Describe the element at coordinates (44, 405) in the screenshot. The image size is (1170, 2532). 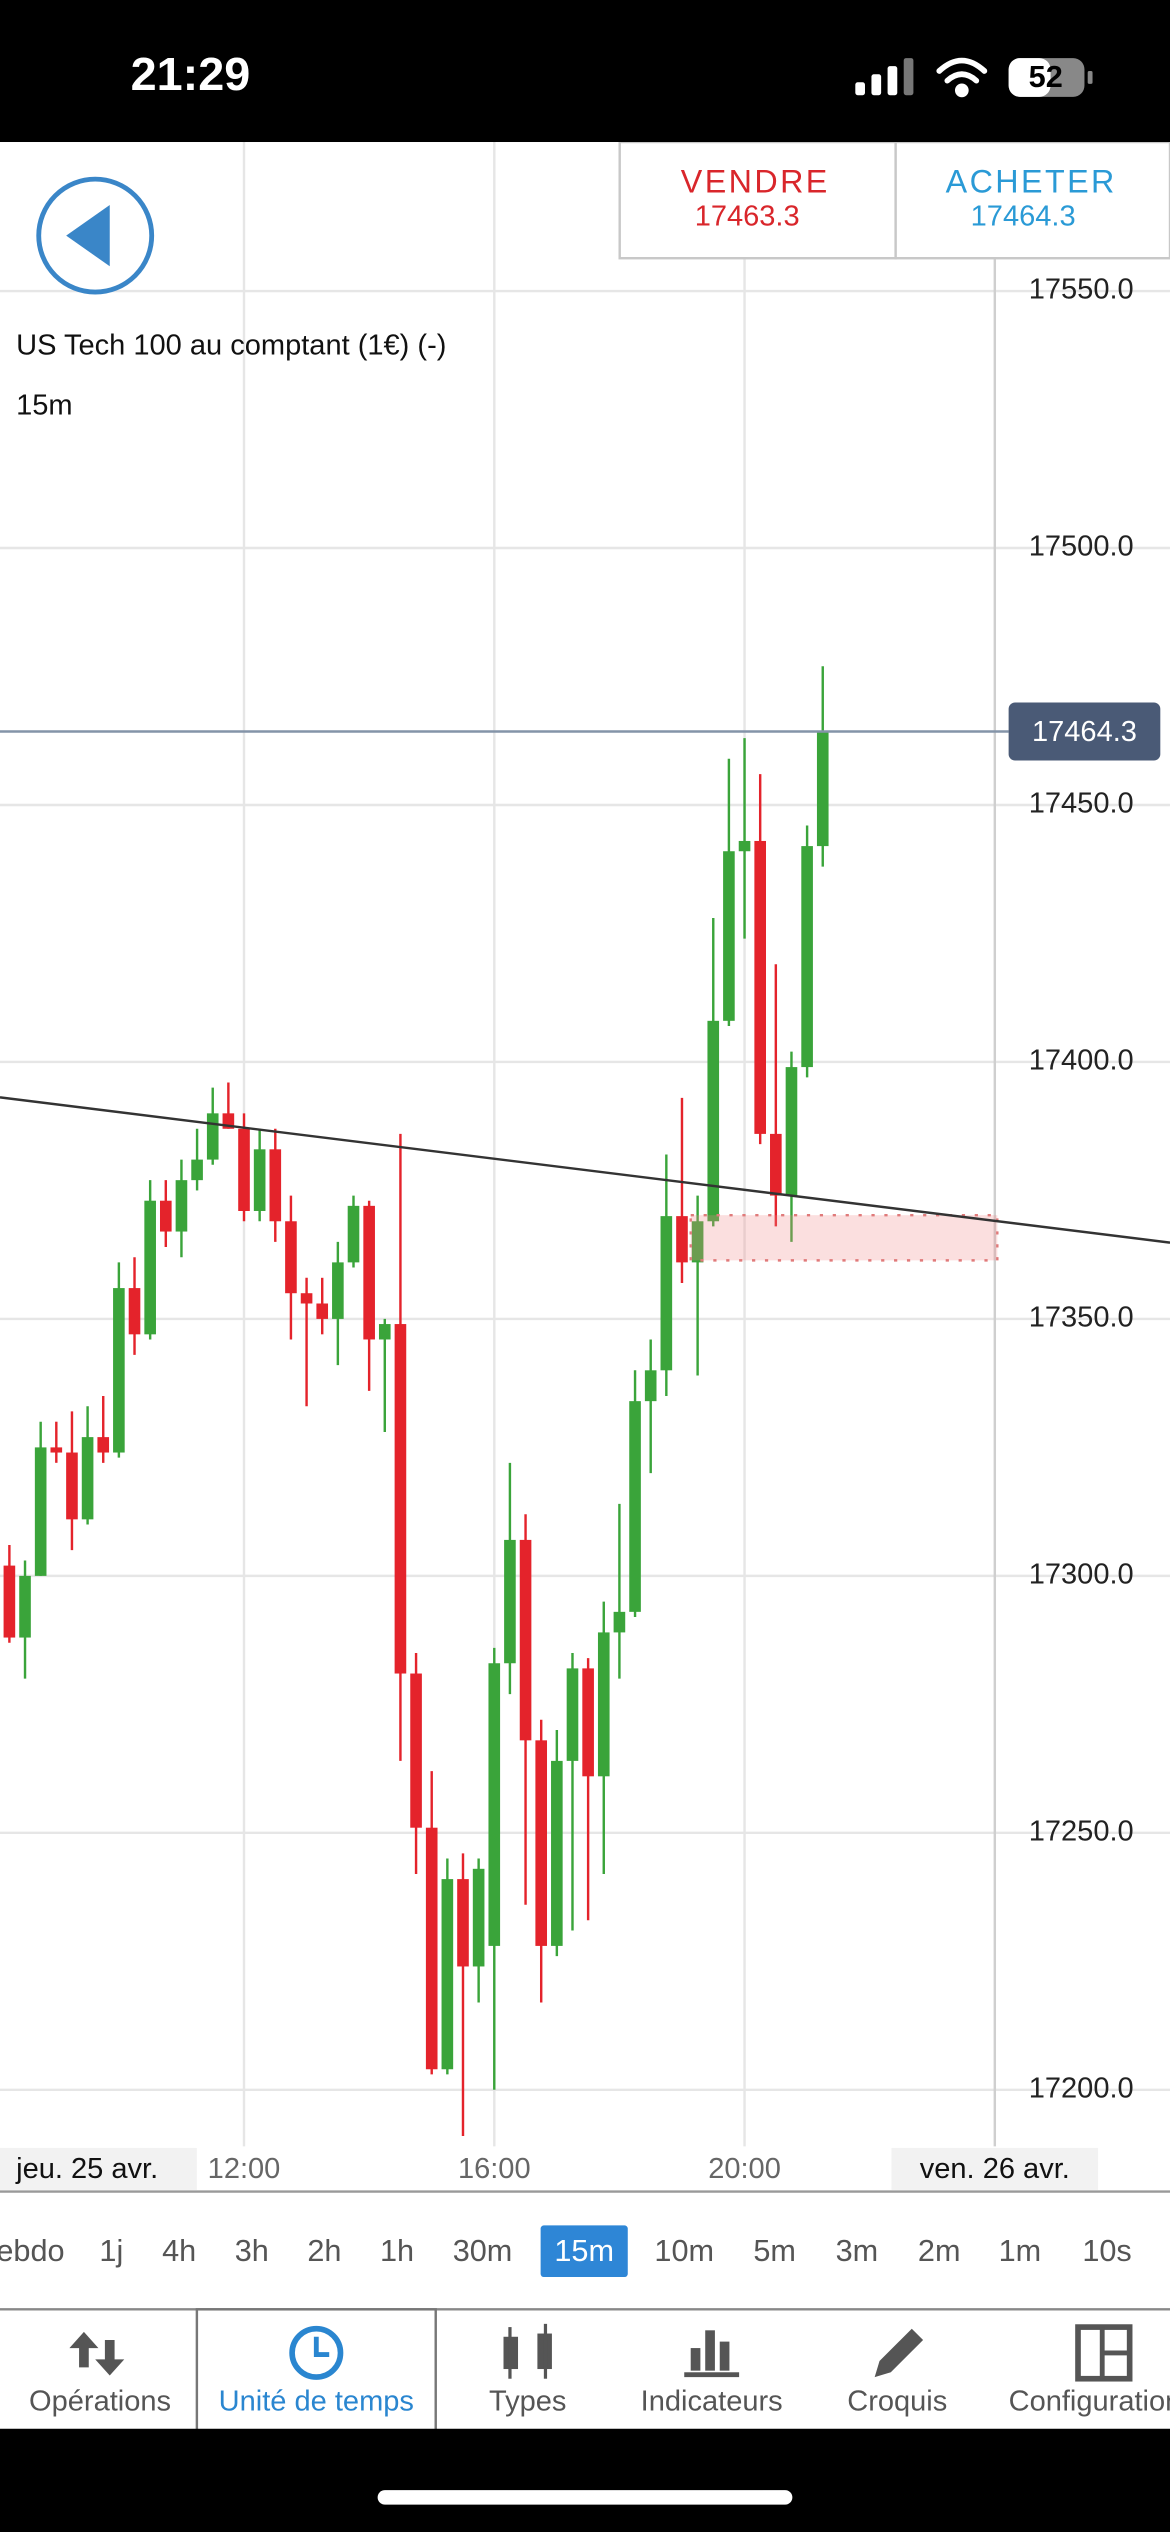
I see `chart-subtitle: 15m` at that location.